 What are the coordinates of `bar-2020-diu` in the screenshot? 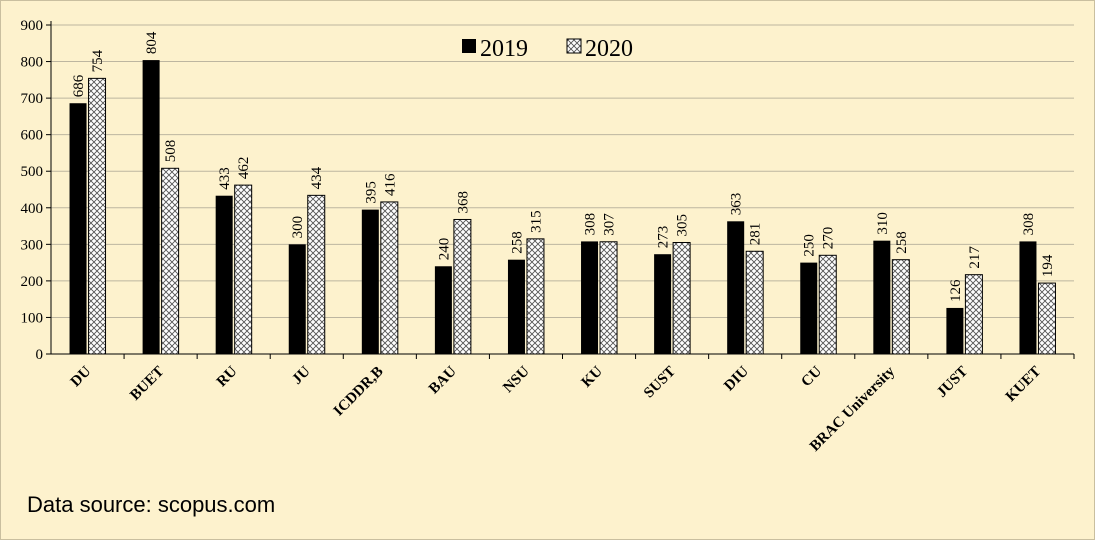 It's located at (754, 302).